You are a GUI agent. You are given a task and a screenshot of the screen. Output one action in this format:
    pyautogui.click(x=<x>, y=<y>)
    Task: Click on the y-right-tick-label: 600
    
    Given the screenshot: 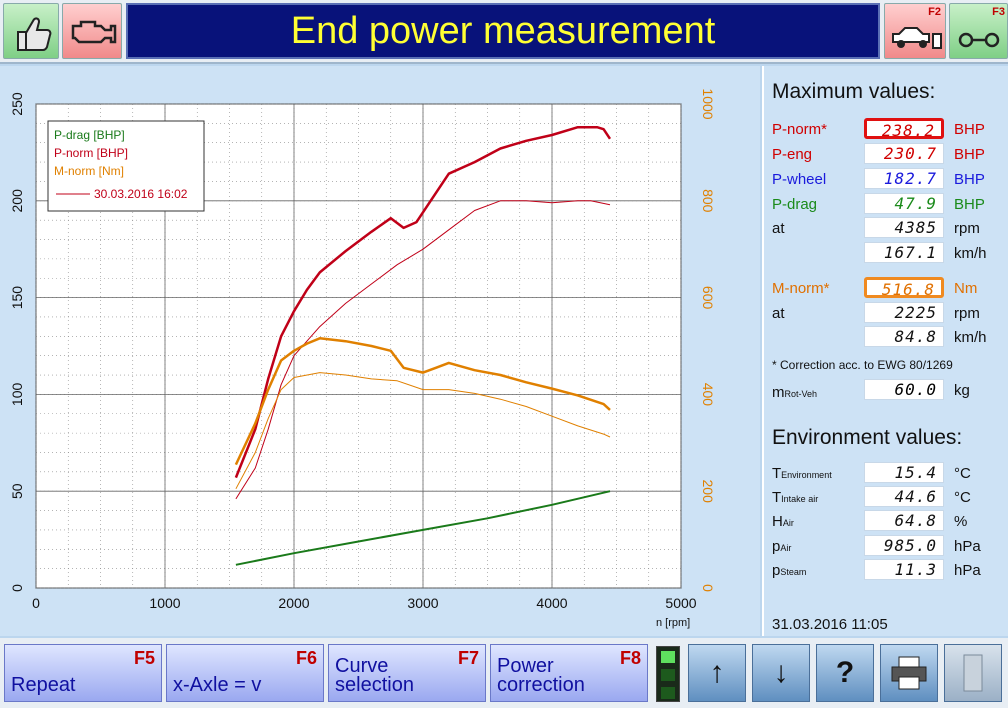 What is the action you would take?
    pyautogui.click(x=708, y=298)
    